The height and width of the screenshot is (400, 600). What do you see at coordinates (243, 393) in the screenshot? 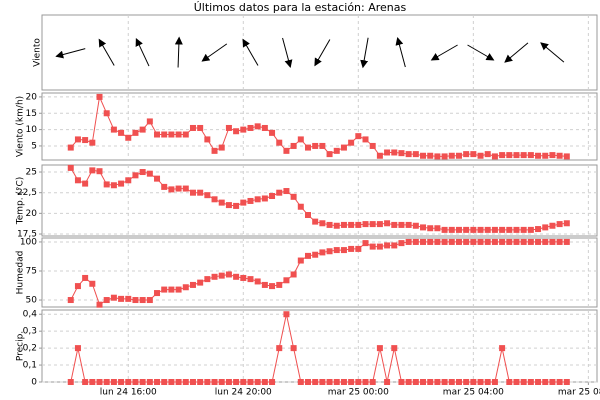
I see `x-tick-label: lun 24 20:00` at bounding box center [243, 393].